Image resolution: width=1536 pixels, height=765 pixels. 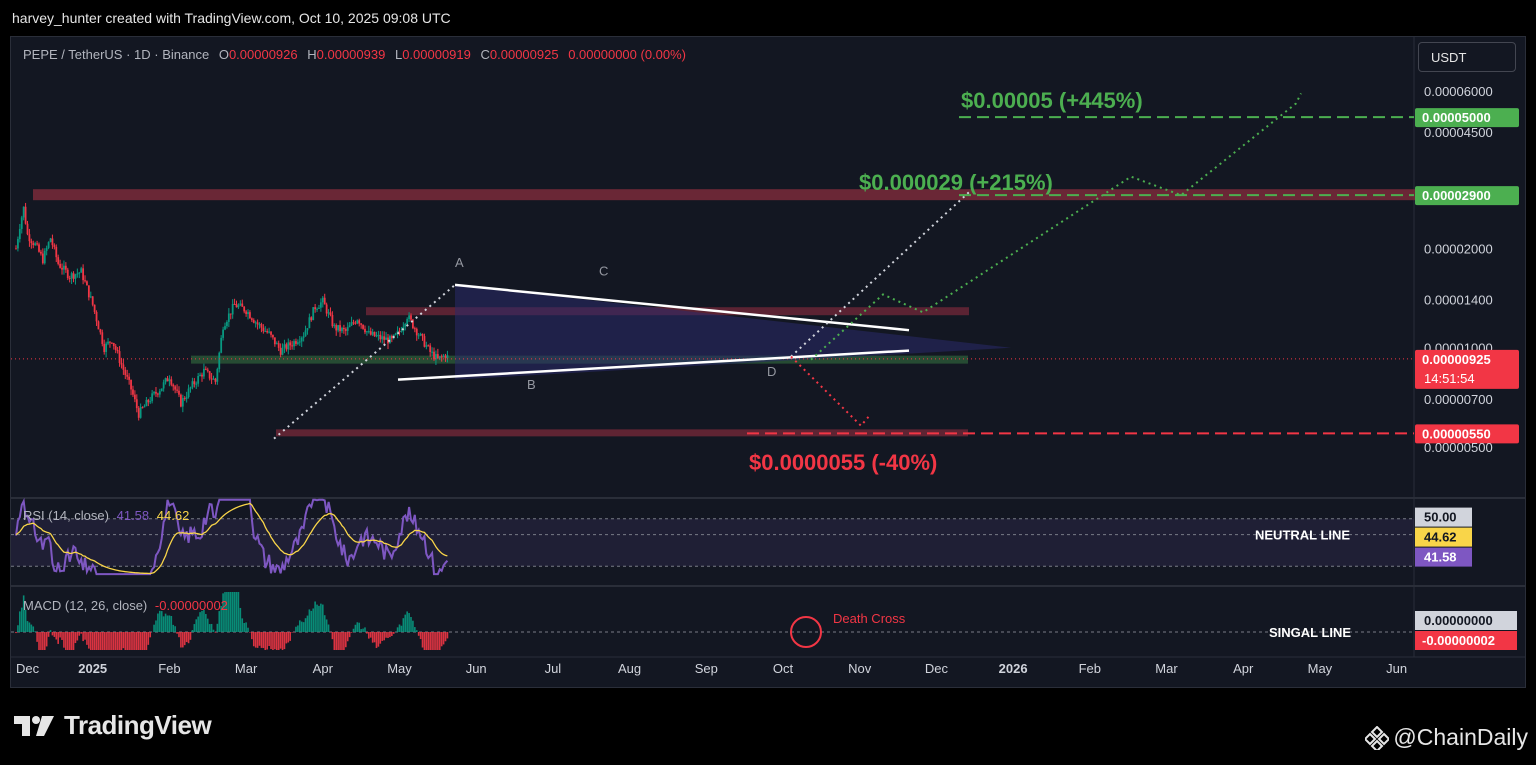 What do you see at coordinates (1013, 668) in the screenshot?
I see `time-tick: 2026` at bounding box center [1013, 668].